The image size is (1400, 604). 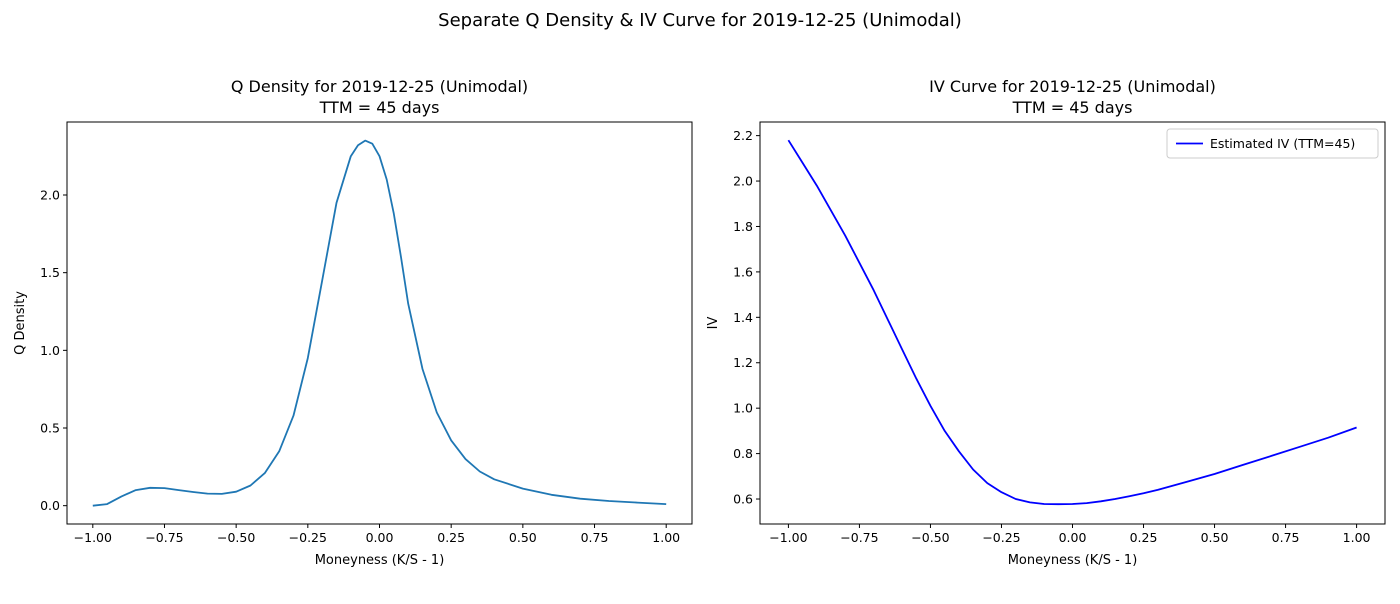 What do you see at coordinates (50, 428) in the screenshot?
I see `y-tick-label: 0.5` at bounding box center [50, 428].